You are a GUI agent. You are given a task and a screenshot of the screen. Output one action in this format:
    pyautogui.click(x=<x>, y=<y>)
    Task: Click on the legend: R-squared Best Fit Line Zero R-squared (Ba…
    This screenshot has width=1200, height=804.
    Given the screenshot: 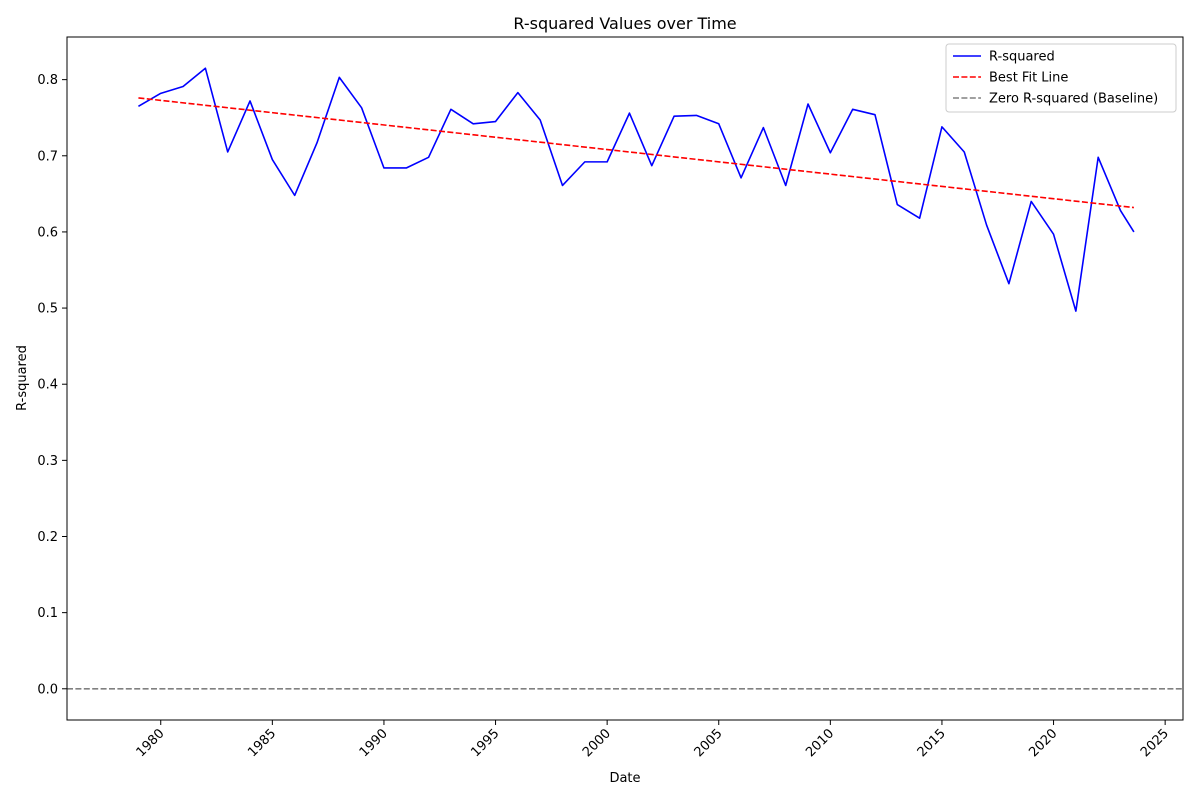 What is the action you would take?
    pyautogui.click(x=1061, y=78)
    